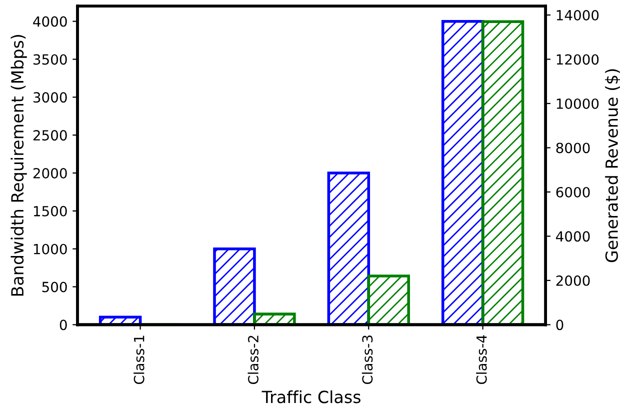  Describe the element at coordinates (50, 97) in the screenshot. I see `y-tick-label: 3000` at that location.